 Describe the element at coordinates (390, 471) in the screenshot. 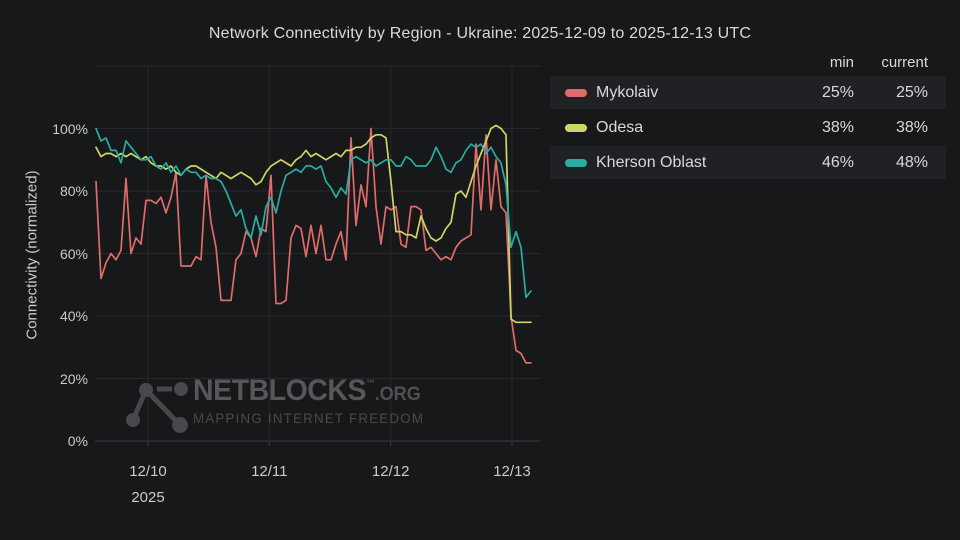

I see `x-axis-tick: 12/12` at that location.